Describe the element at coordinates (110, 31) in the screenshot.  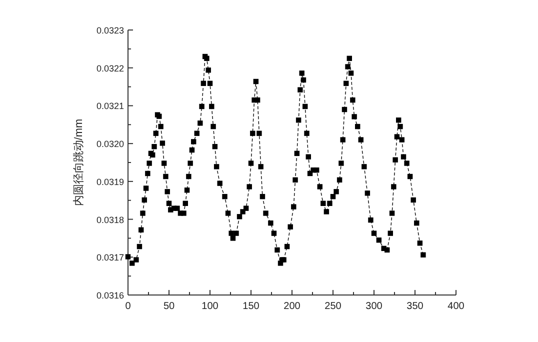
I see `y-tick-label: 0.0323` at that location.